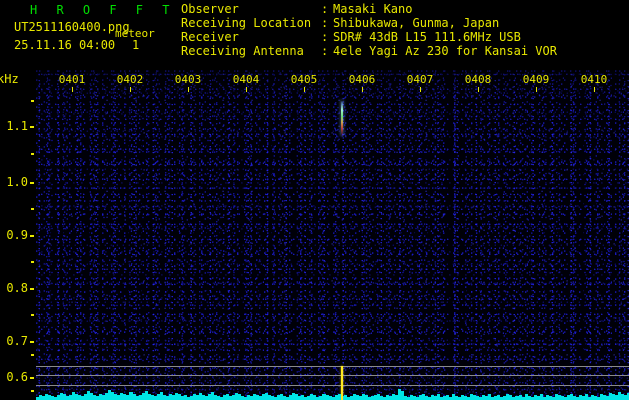 Image resolution: width=629 pixels, height=400 pixels. Describe the element at coordinates (373, 9) in the screenshot. I see `metadata-value: Masaki Kano` at that location.